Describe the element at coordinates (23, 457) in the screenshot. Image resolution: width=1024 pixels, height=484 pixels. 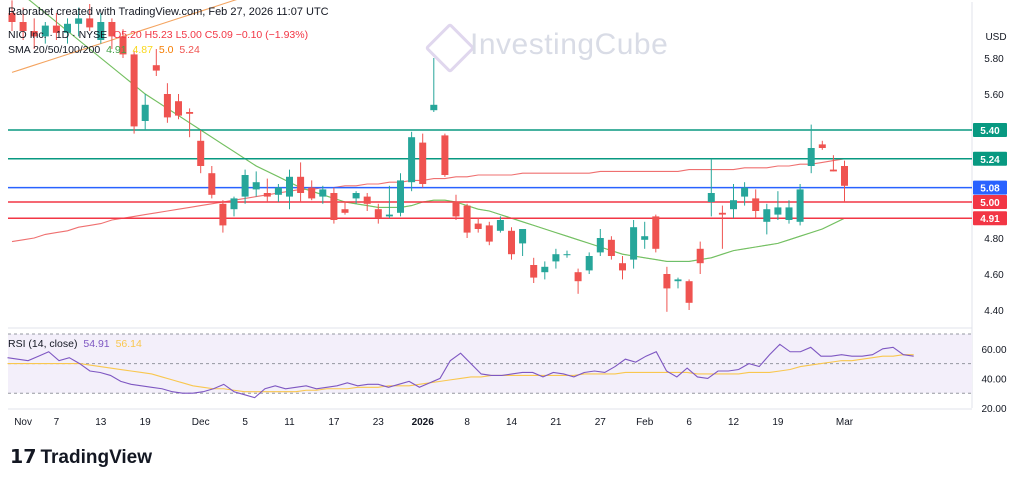
I see `tradingview-logo-icon: 𝟭𝟳` at that location.